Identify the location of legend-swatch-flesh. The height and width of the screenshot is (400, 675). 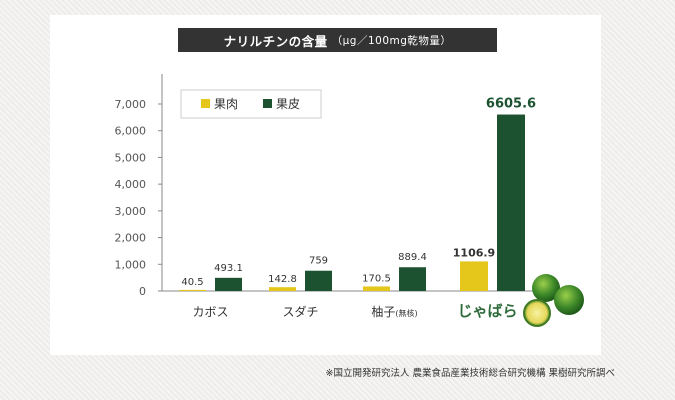
(205, 103).